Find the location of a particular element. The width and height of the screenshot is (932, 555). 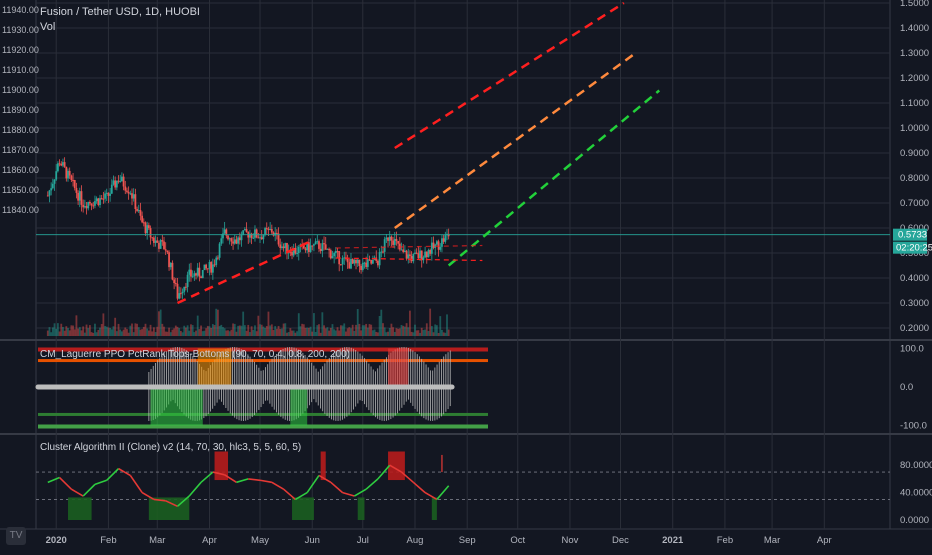

support-line is located at coordinates (409, 259).